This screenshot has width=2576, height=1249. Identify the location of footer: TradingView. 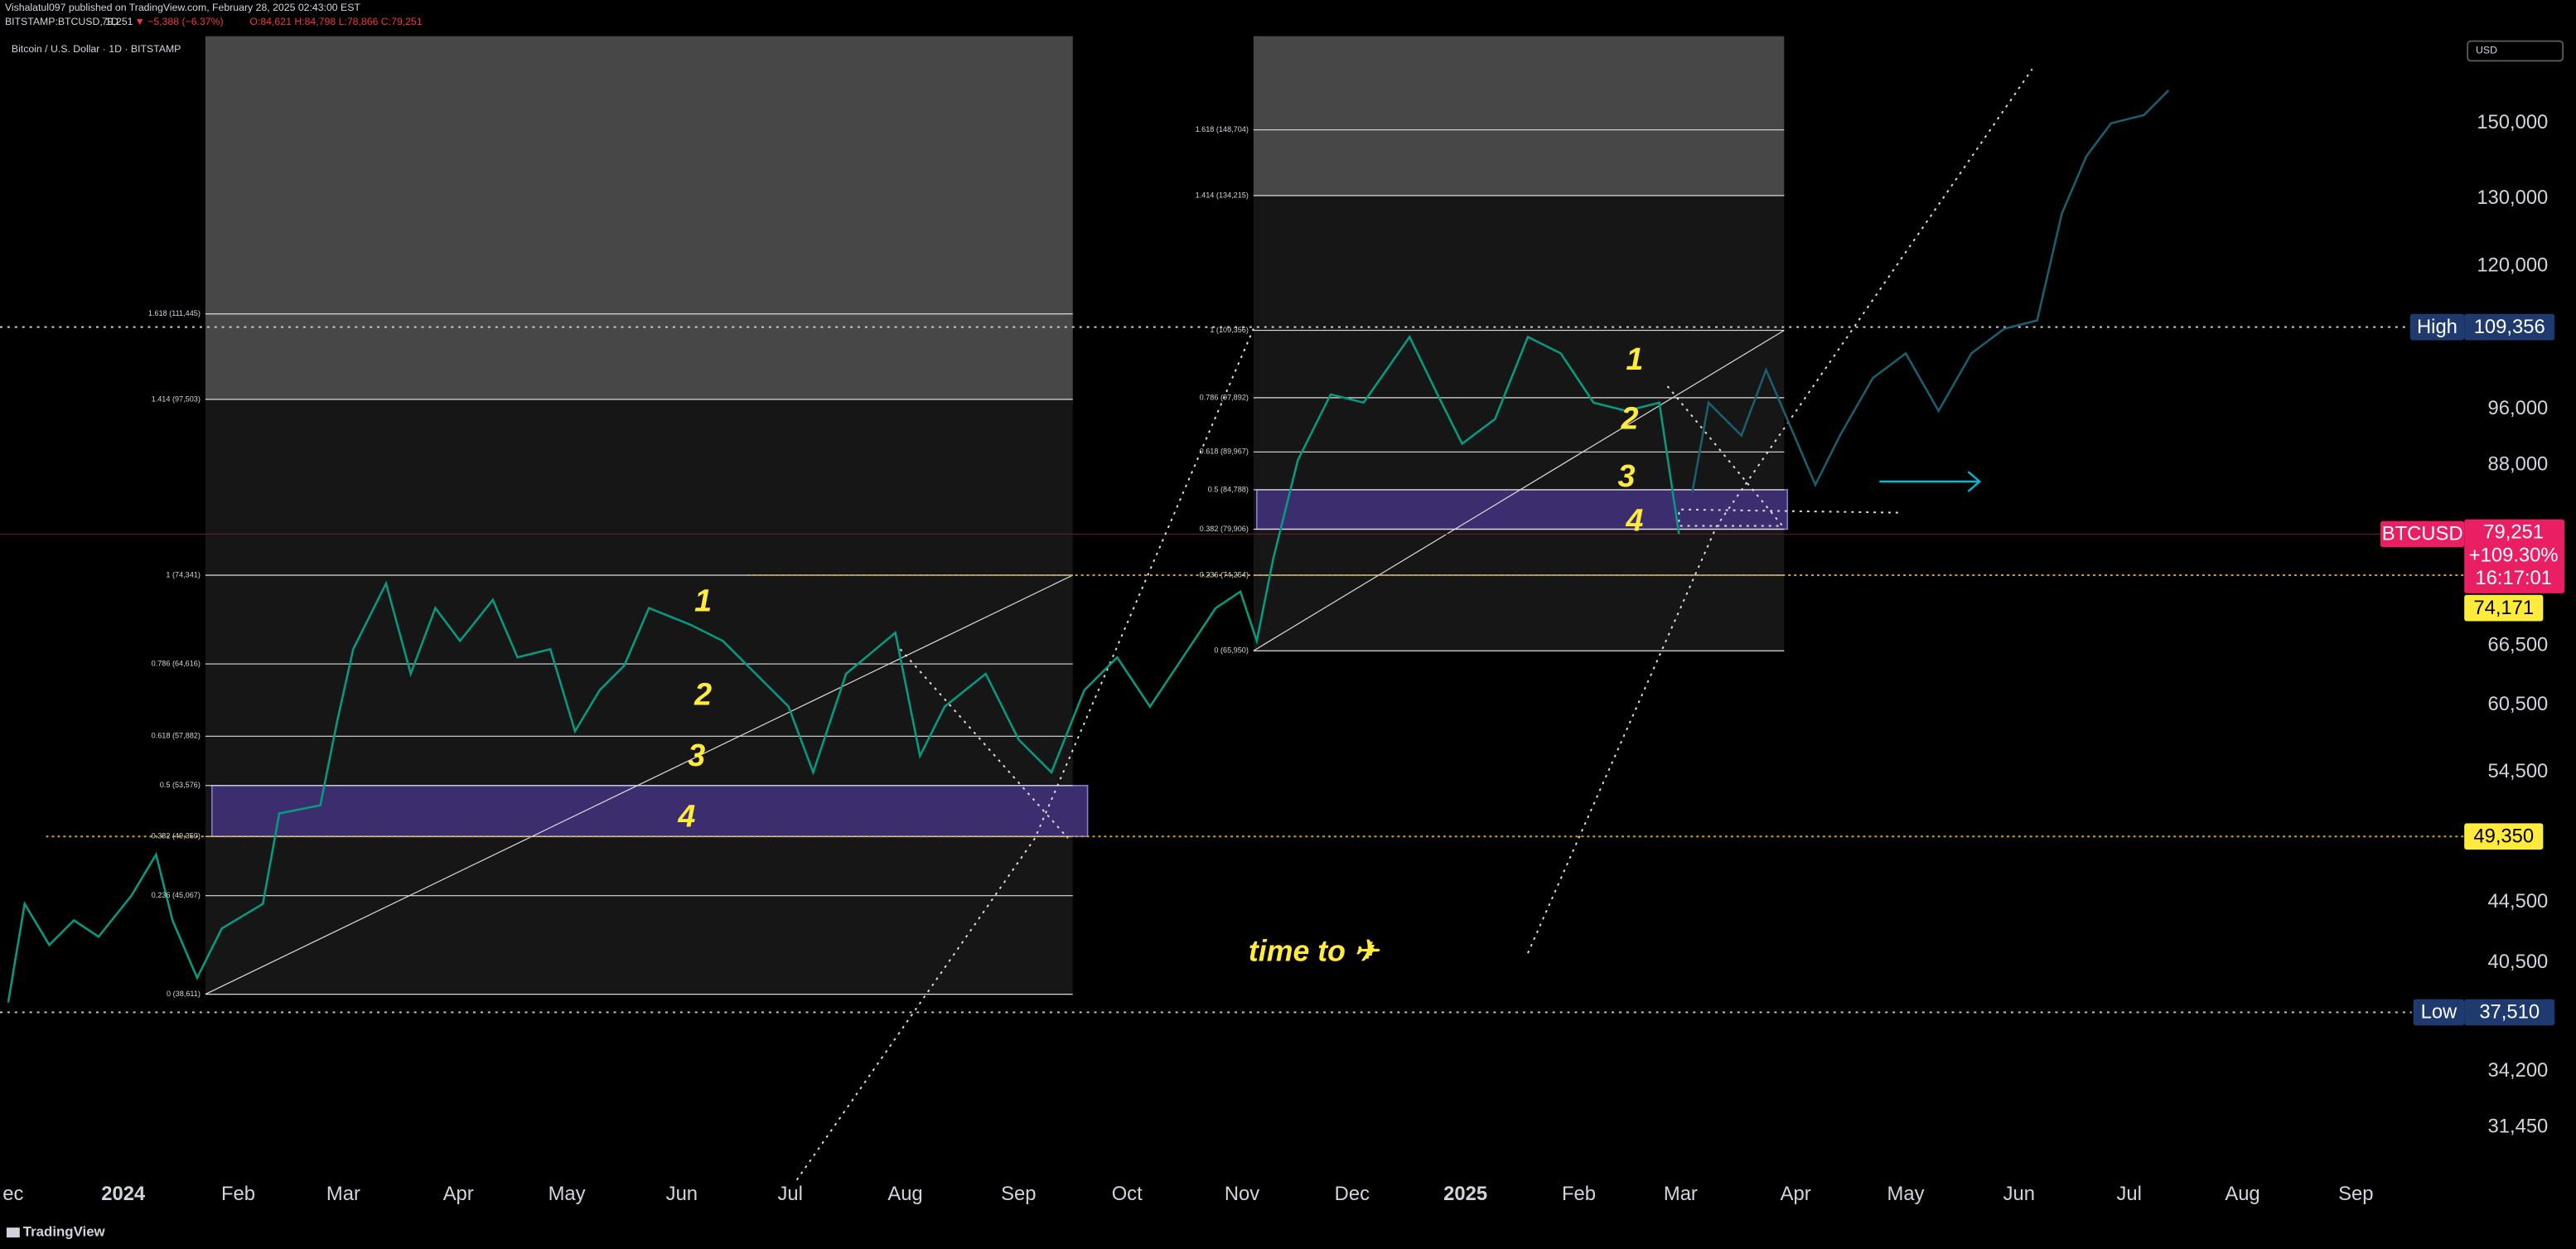
(64, 1232).